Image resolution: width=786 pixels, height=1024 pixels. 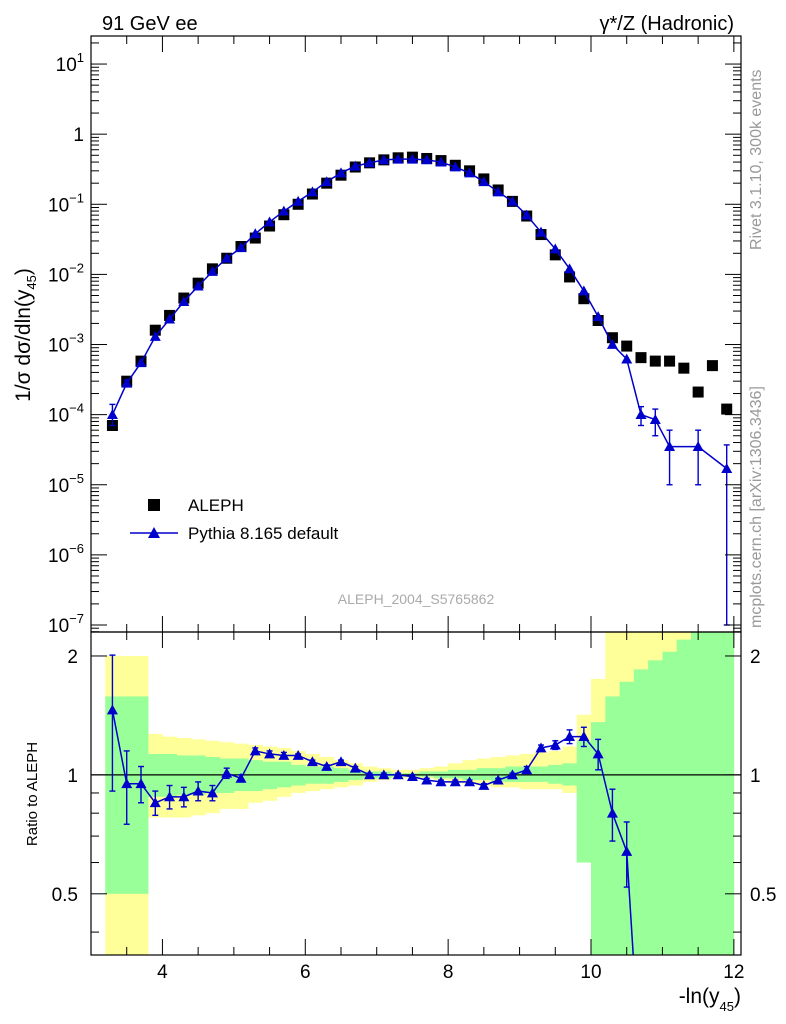 What do you see at coordinates (263, 533) in the screenshot?
I see `legend-pythia-label: Pythia 8.165 default` at bounding box center [263, 533].